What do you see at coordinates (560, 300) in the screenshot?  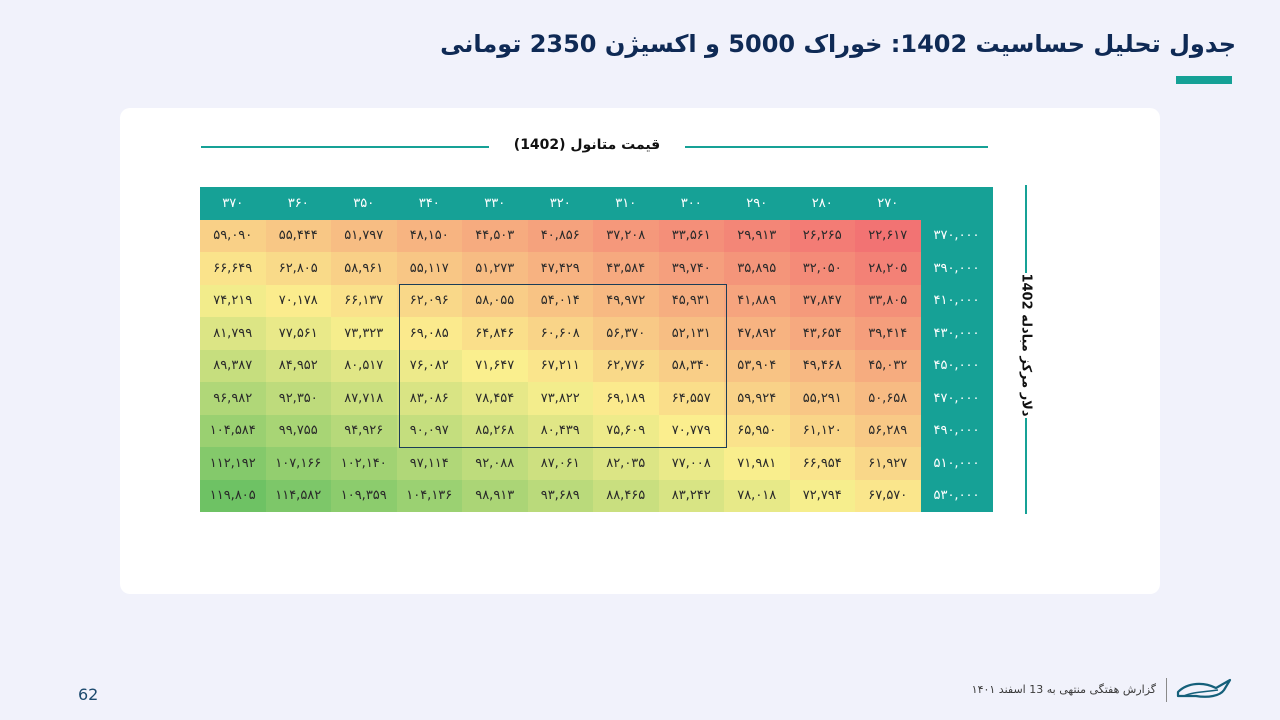 I see `heatmap-cell: ۵۴,۰۱۴` at bounding box center [560, 300].